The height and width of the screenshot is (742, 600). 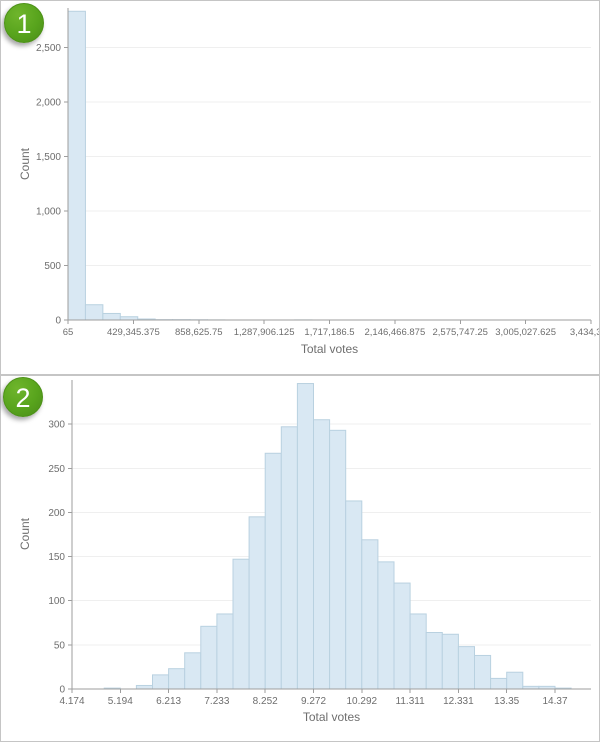 What do you see at coordinates (48, 102) in the screenshot?
I see `y-tick-label: 2,000` at bounding box center [48, 102].